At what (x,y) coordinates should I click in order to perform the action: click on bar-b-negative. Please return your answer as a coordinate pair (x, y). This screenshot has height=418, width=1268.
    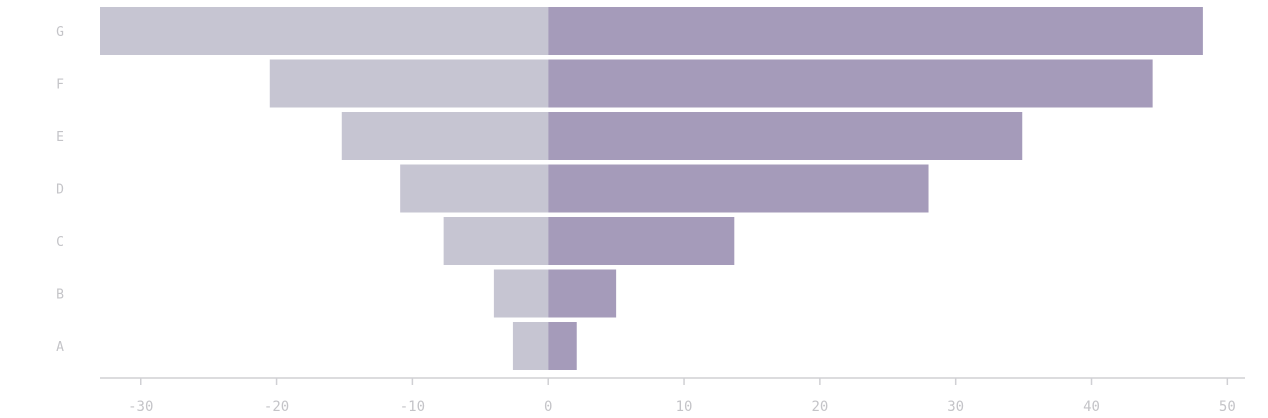
    Looking at the image, I should click on (521, 293).